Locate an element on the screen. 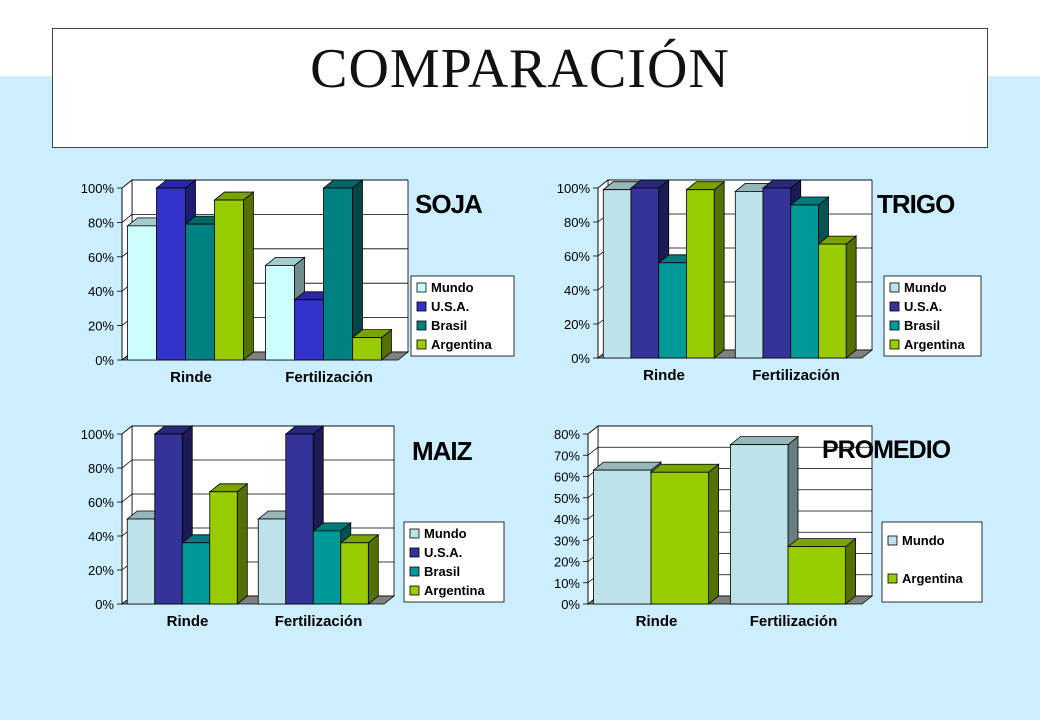 Image resolution: width=1040 pixels, height=720 pixels. bar-brasil-fertilizacion is located at coordinates (343, 270).